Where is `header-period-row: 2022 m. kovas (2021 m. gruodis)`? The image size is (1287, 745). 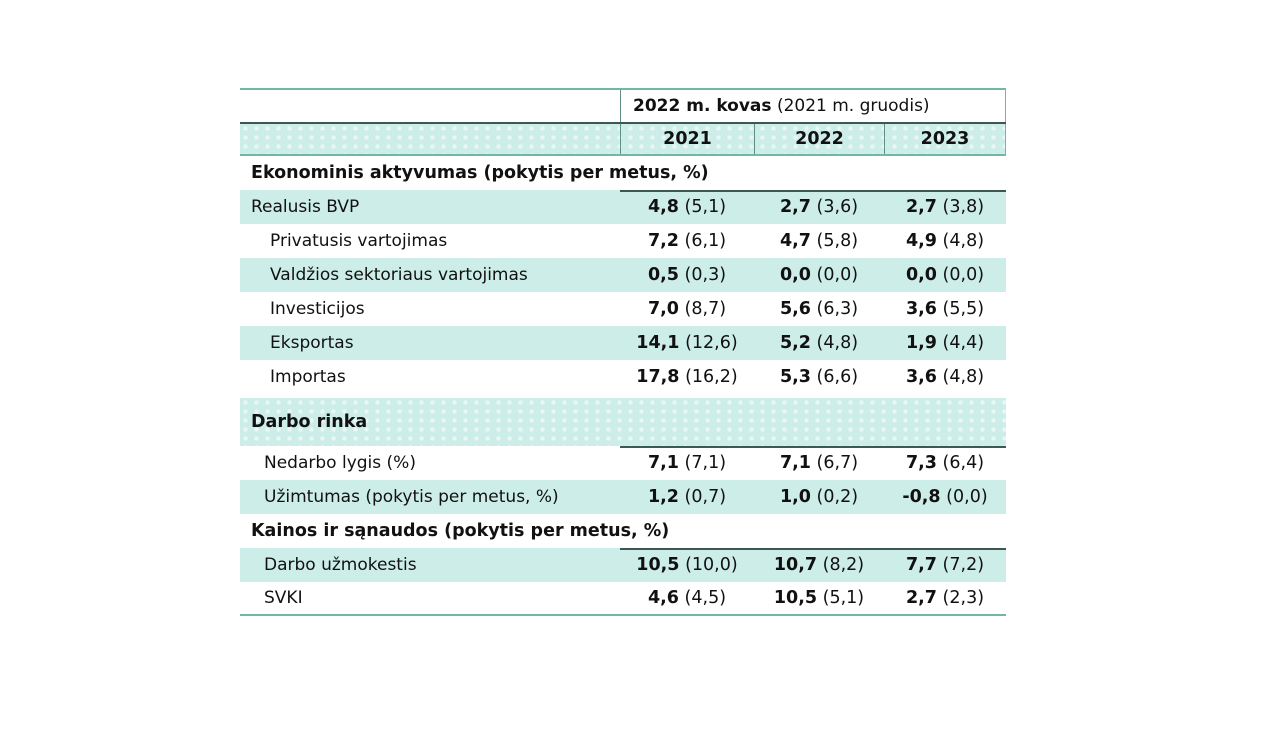
header-period-row: 2022 m. kovas (2021 m. gruodis) is located at coordinates (623, 105).